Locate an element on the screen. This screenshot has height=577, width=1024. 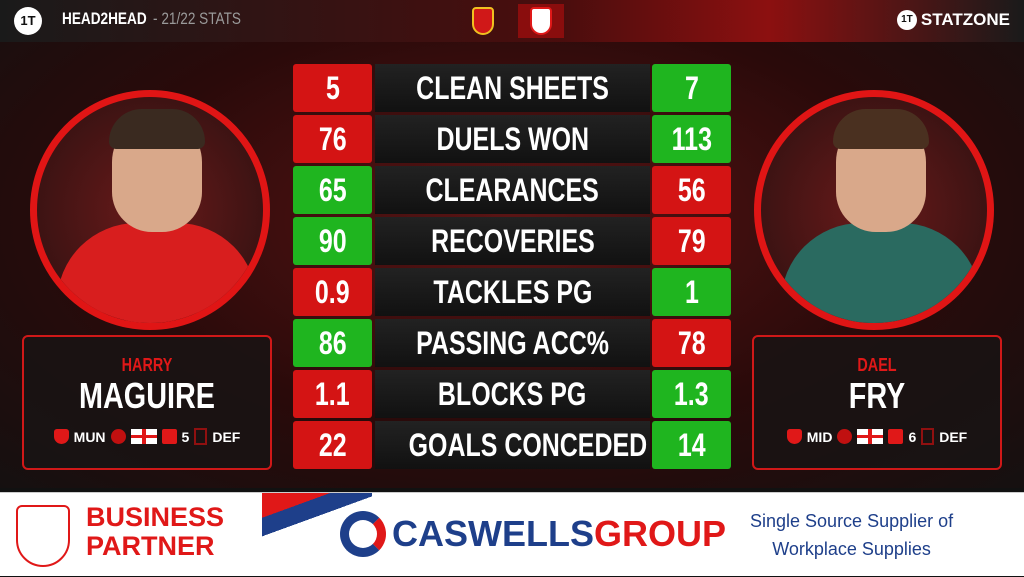
last-name: MAGUIRE is located at coordinates (147, 395).